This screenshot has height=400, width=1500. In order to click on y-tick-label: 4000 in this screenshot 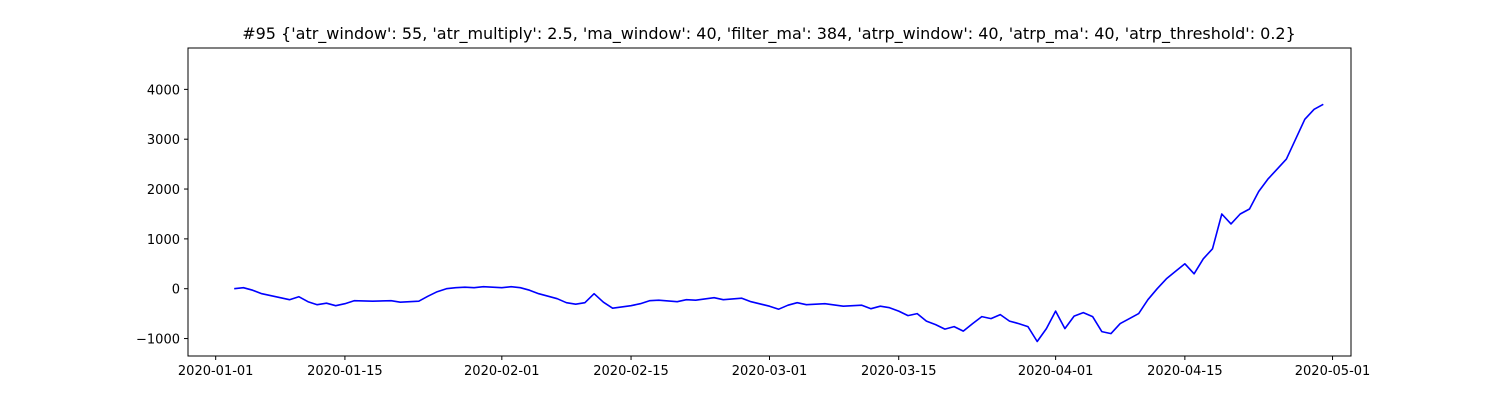, I will do `click(163, 90)`.